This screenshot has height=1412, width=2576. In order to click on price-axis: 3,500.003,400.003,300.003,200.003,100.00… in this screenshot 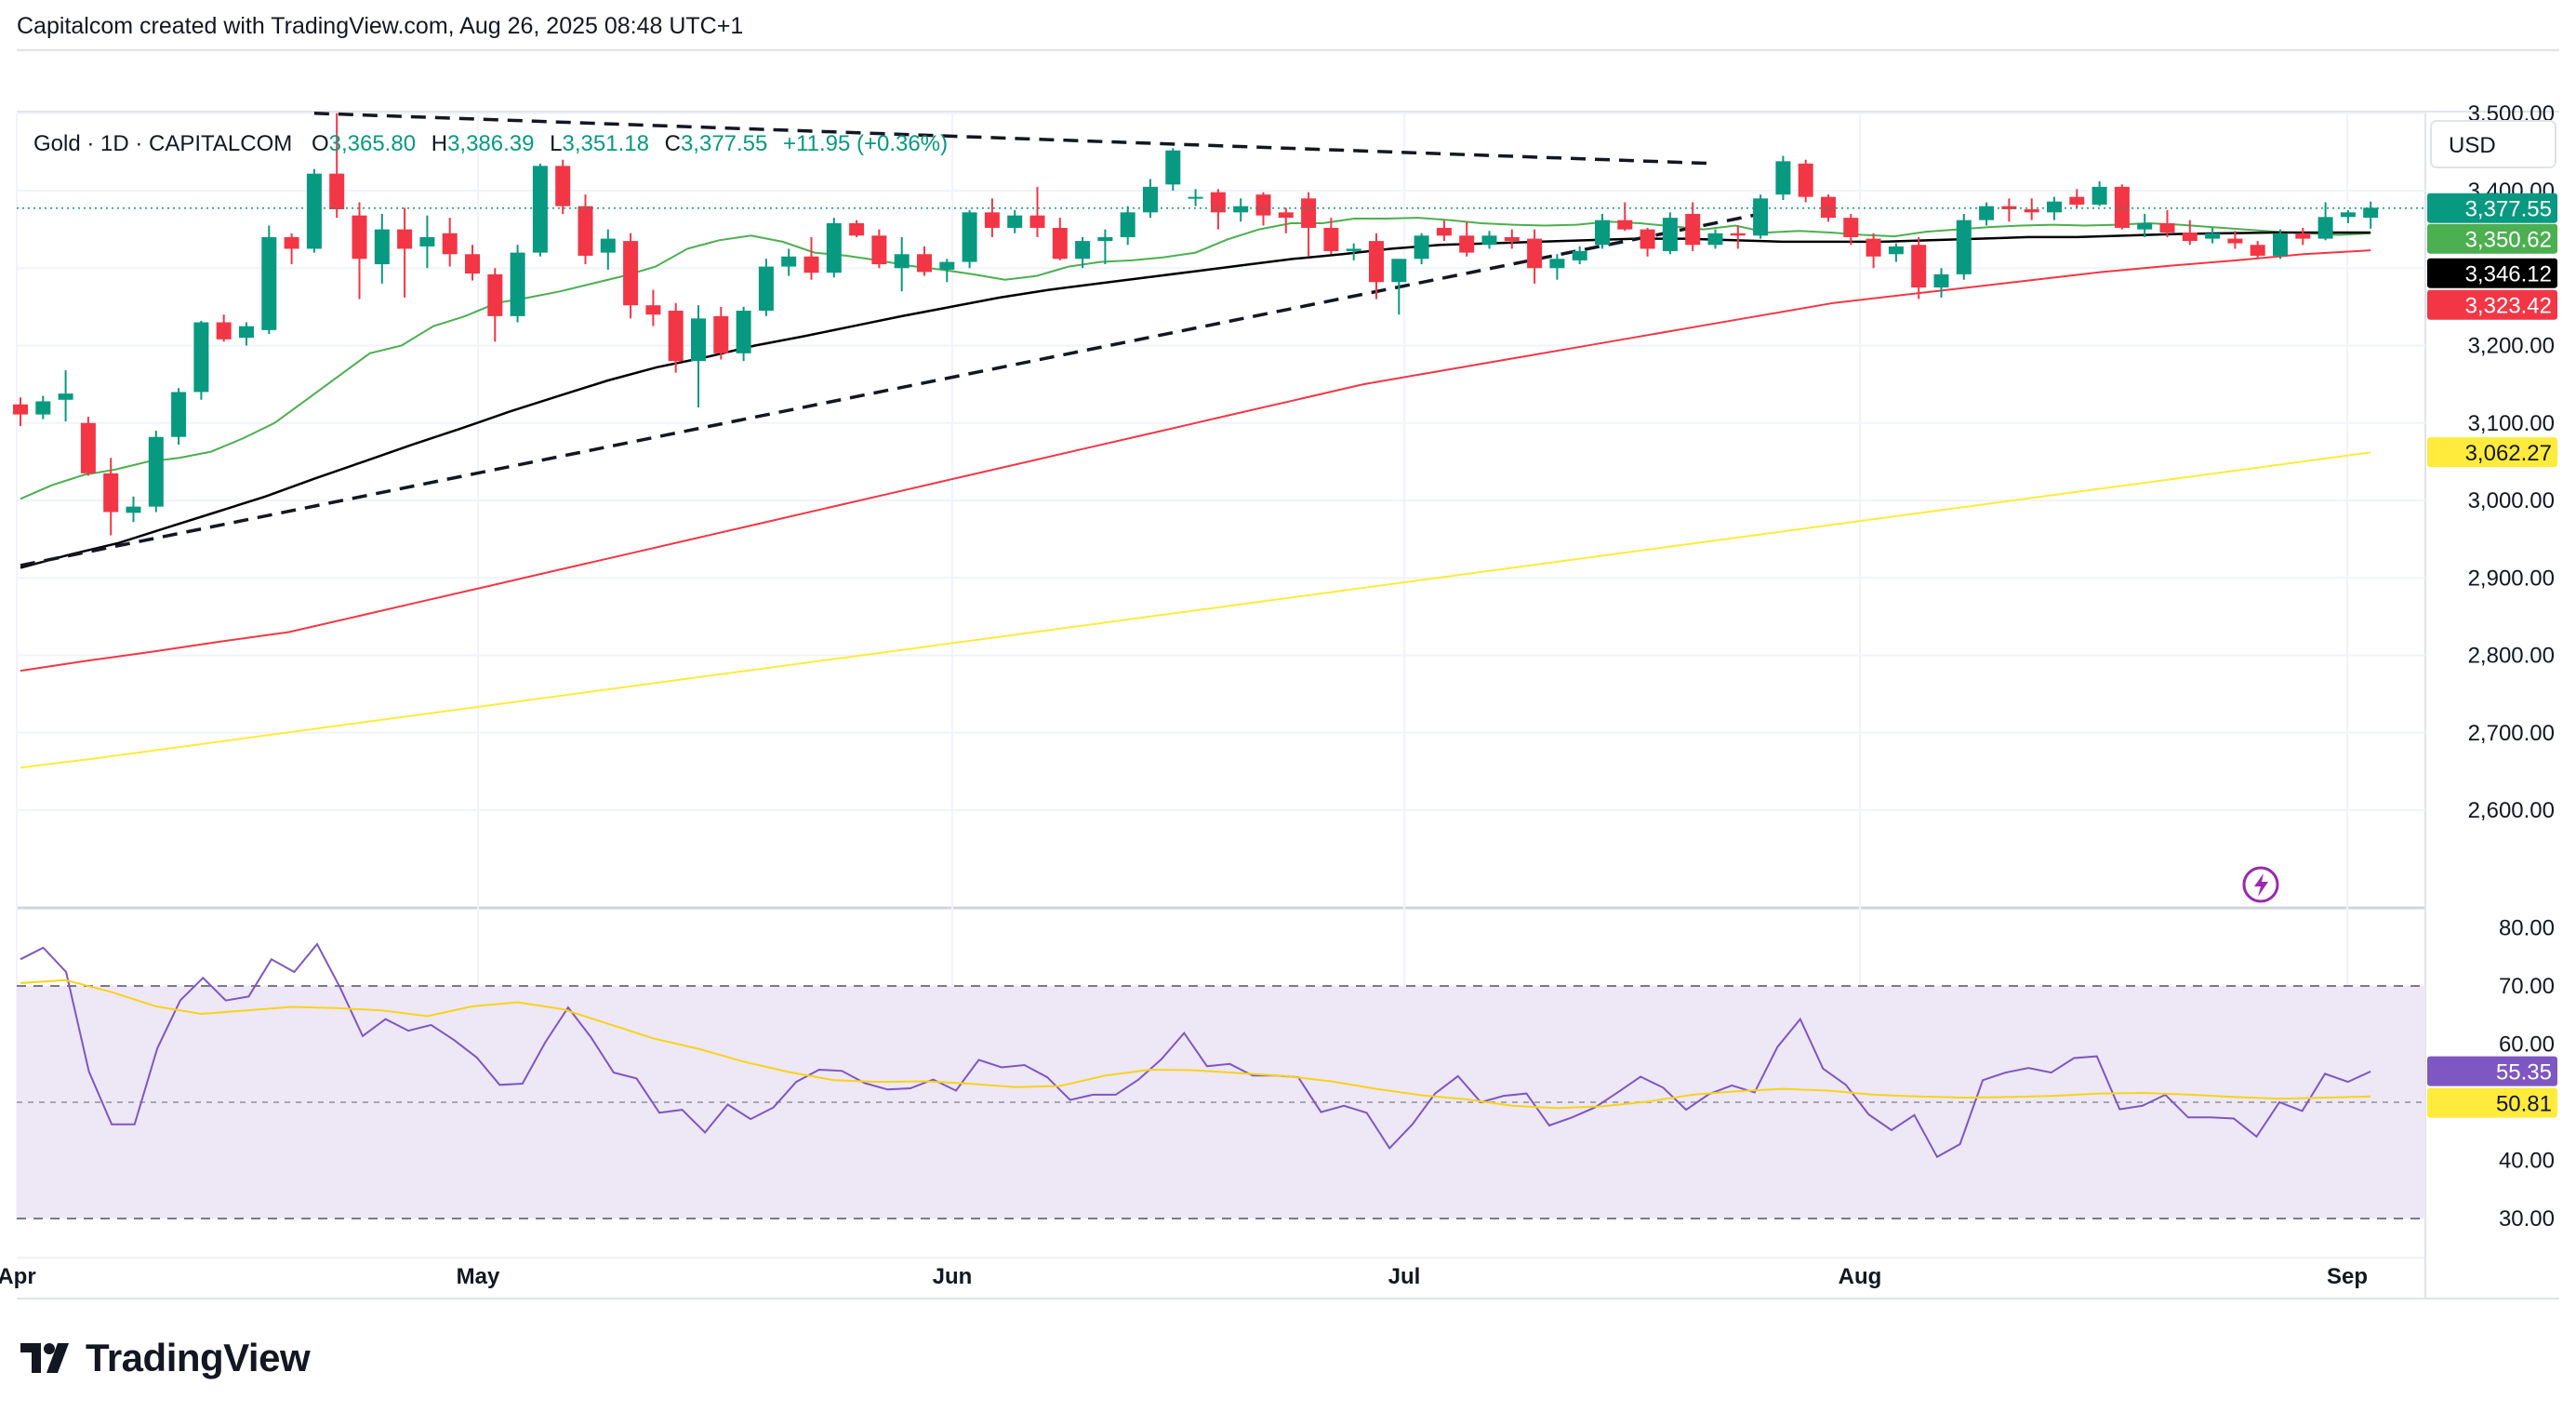, I will do `click(2511, 666)`.